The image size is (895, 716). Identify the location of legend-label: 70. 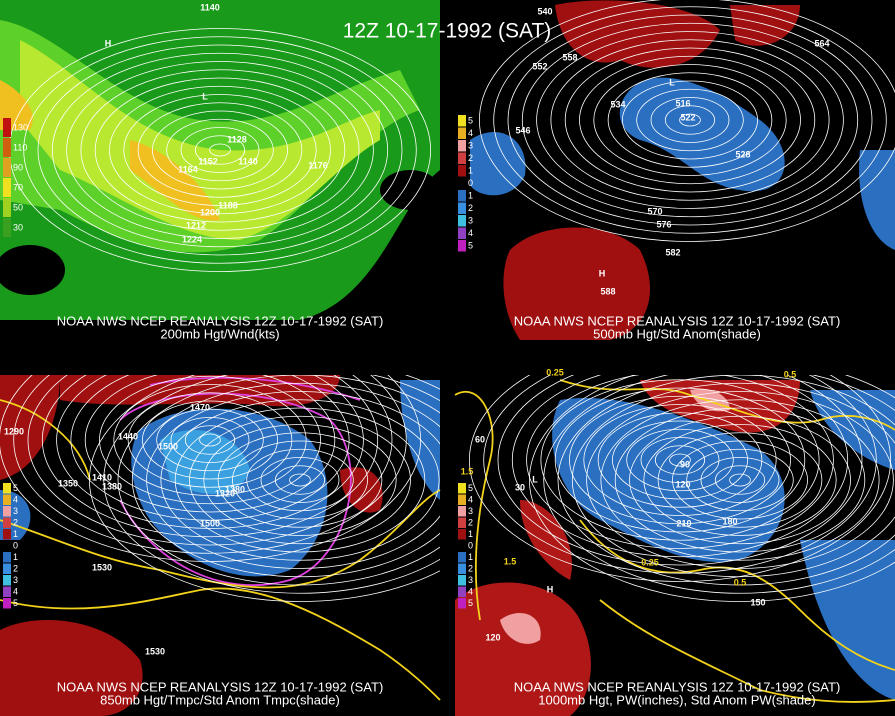
(18, 187).